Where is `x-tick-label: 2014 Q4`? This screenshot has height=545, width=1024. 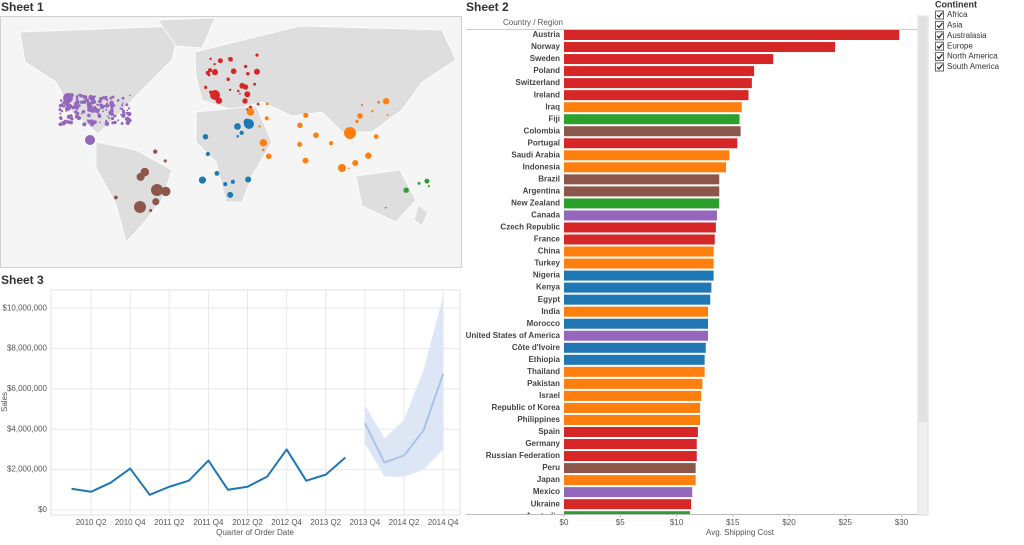
x-tick-label: 2014 Q4 is located at coordinates (443, 522).